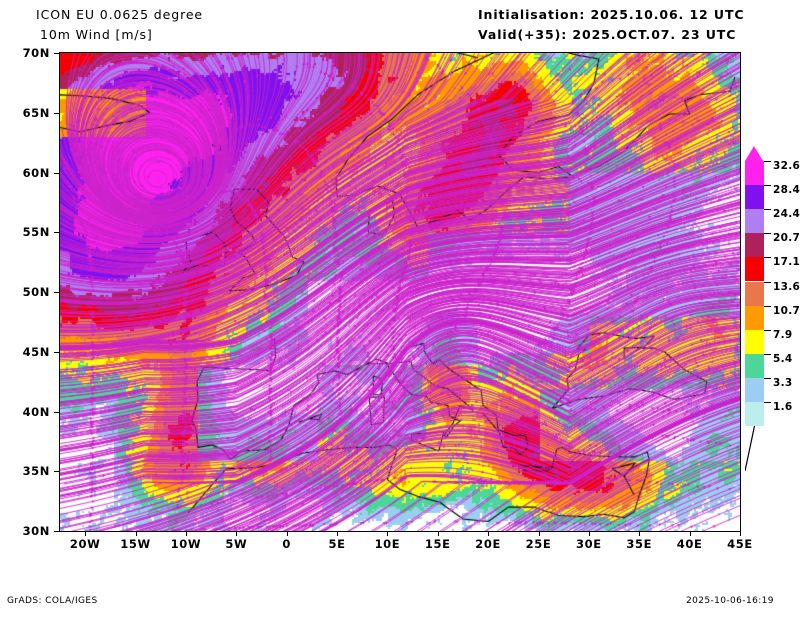 This screenshot has height=618, width=800. Describe the element at coordinates (740, 544) in the screenshot. I see `x-axis-label: 45E` at that location.